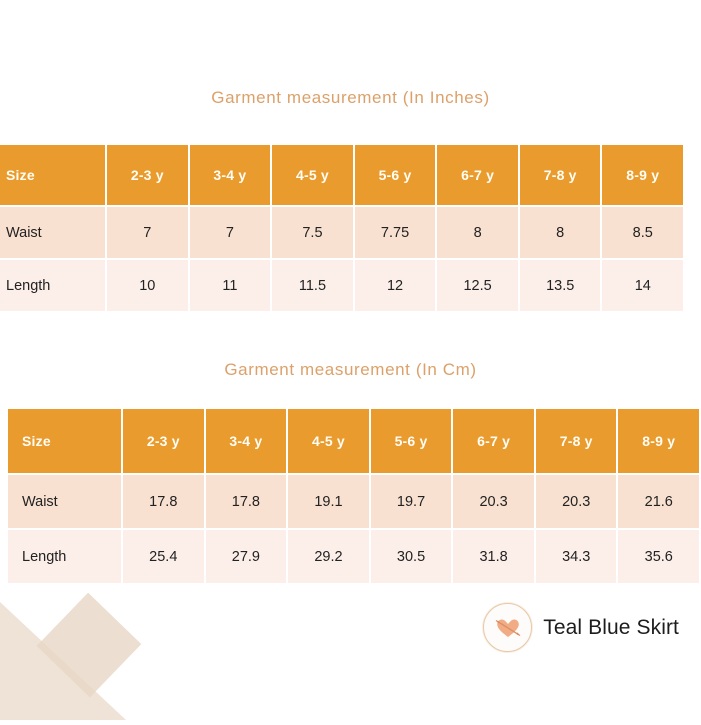 Image resolution: width=701 pixels, height=725 pixels. I want to click on table-row: Waist 7 7 7.5 7.75 8 8 8.5, so click(342, 232).